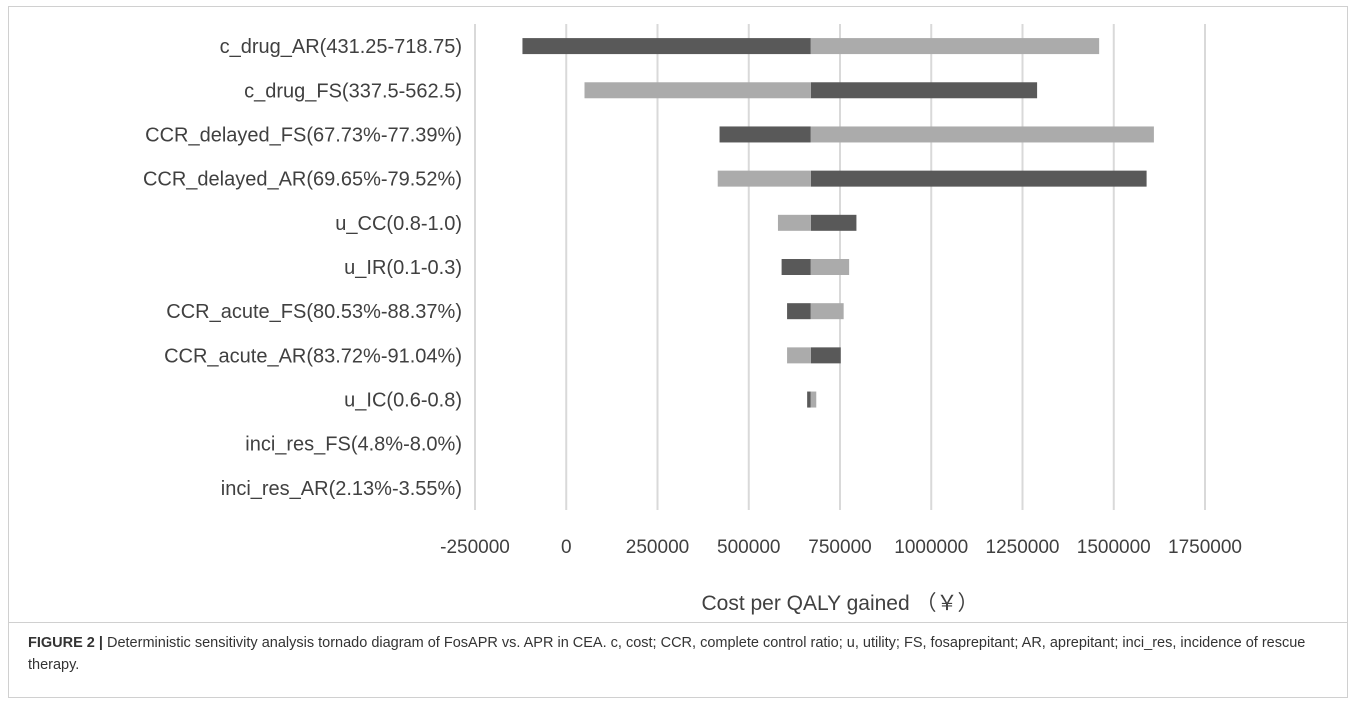  What do you see at coordinates (314, 312) in the screenshot?
I see `category-label: CCR_acute_FS(80.53%-88.37%)` at bounding box center [314, 312].